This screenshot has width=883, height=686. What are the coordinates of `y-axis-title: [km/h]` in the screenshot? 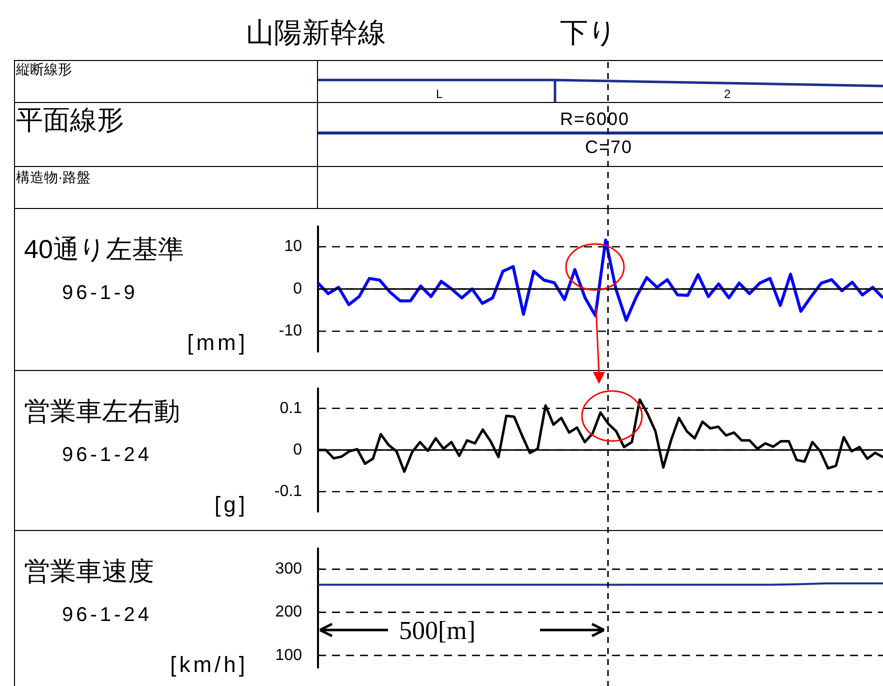 It's located at (209, 665).